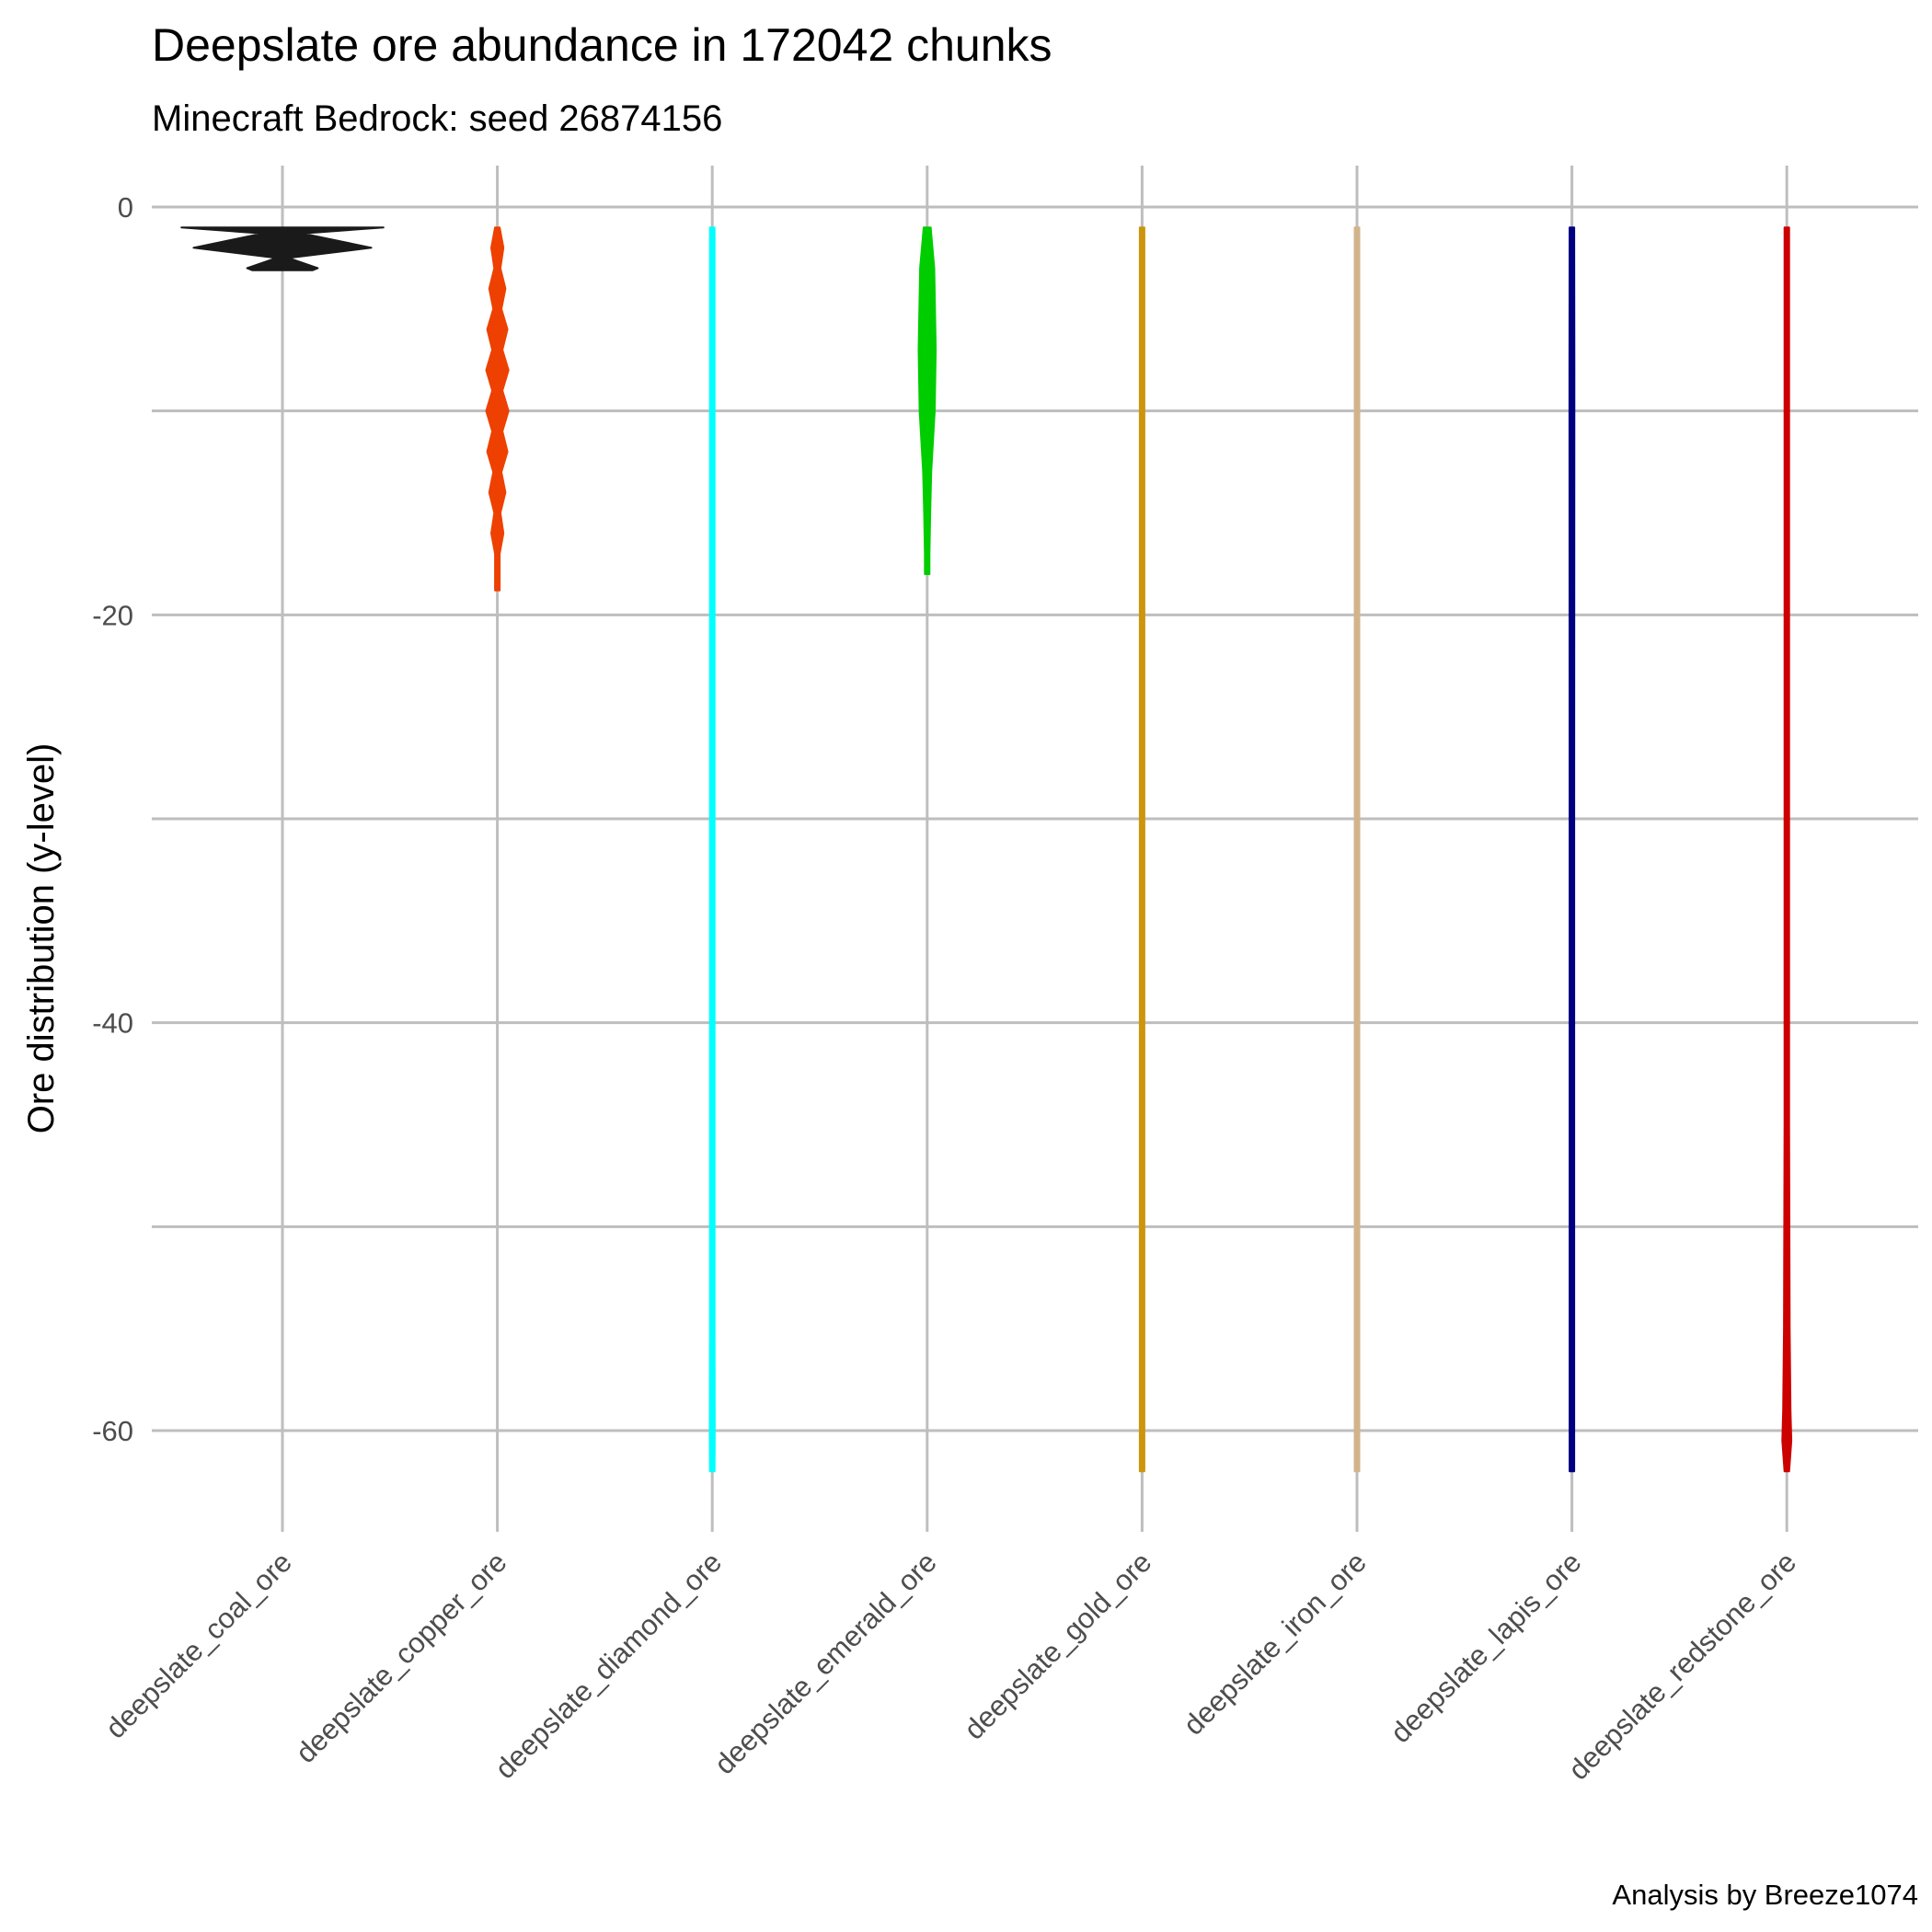 The width and height of the screenshot is (1932, 1932). I want to click on x-tick-label: deepslate_copper_ore, so click(401, 1657).